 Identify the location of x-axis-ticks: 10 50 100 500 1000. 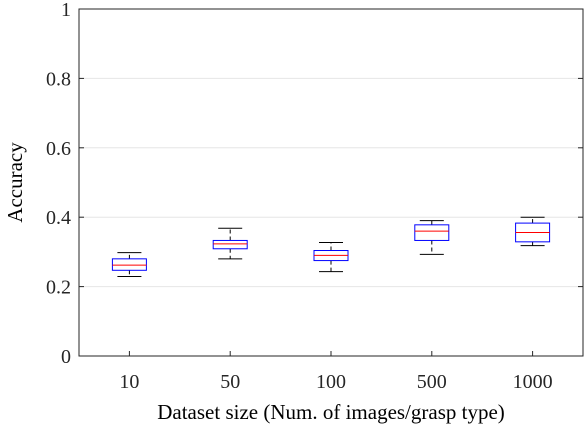
(336, 372).